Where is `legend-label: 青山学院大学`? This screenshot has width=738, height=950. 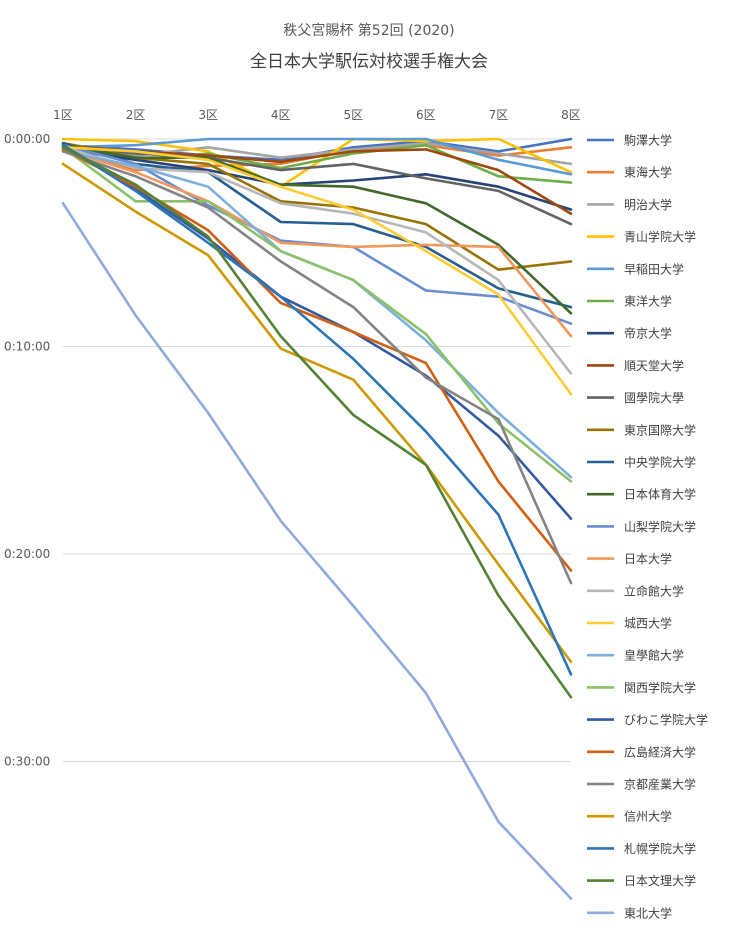
legend-label: 青山学院大学 is located at coordinates (660, 236).